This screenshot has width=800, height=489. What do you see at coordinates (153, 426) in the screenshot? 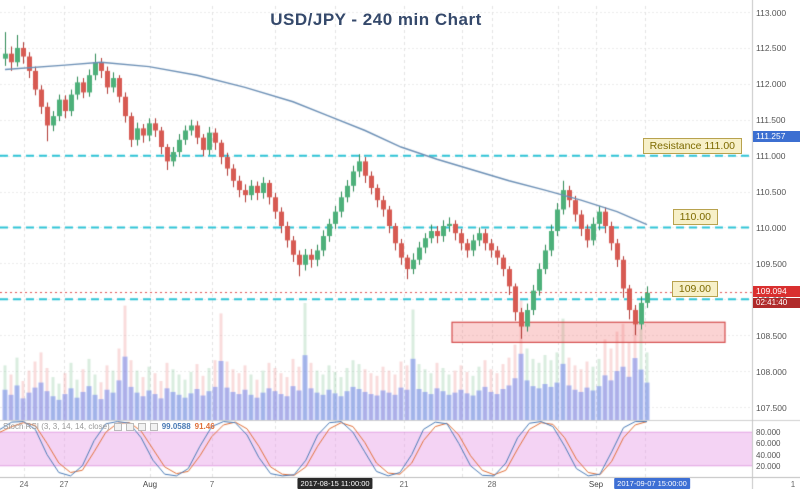
I see `indicator-collapse-icon` at bounding box center [153, 426].